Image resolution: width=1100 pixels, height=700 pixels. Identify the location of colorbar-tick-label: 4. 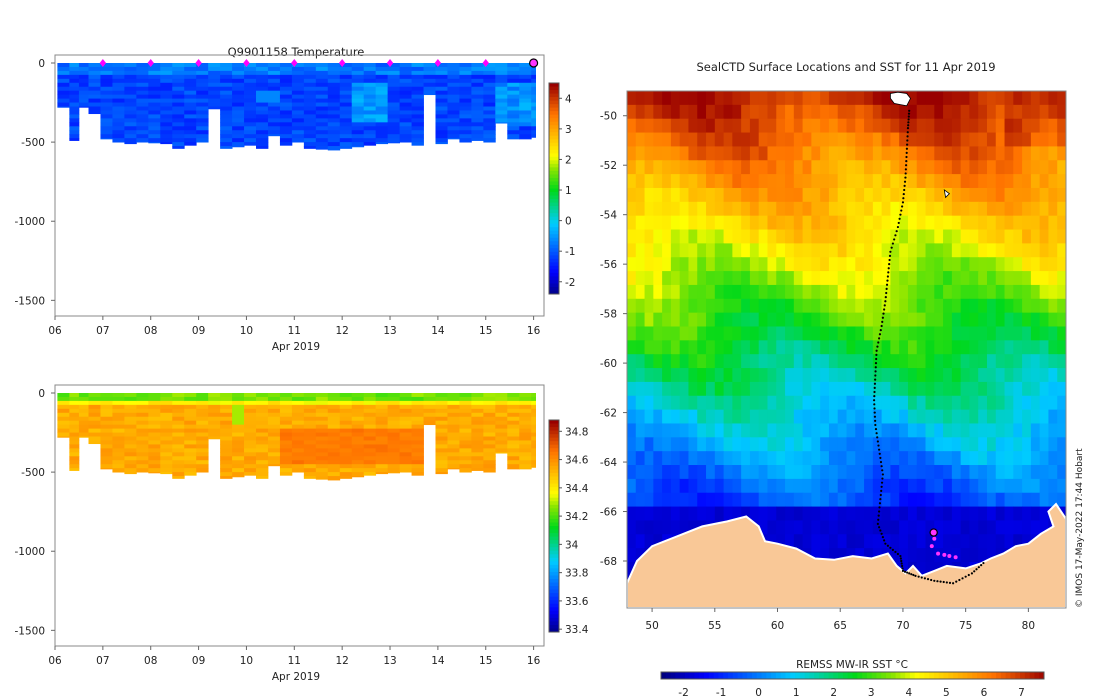
(908, 693).